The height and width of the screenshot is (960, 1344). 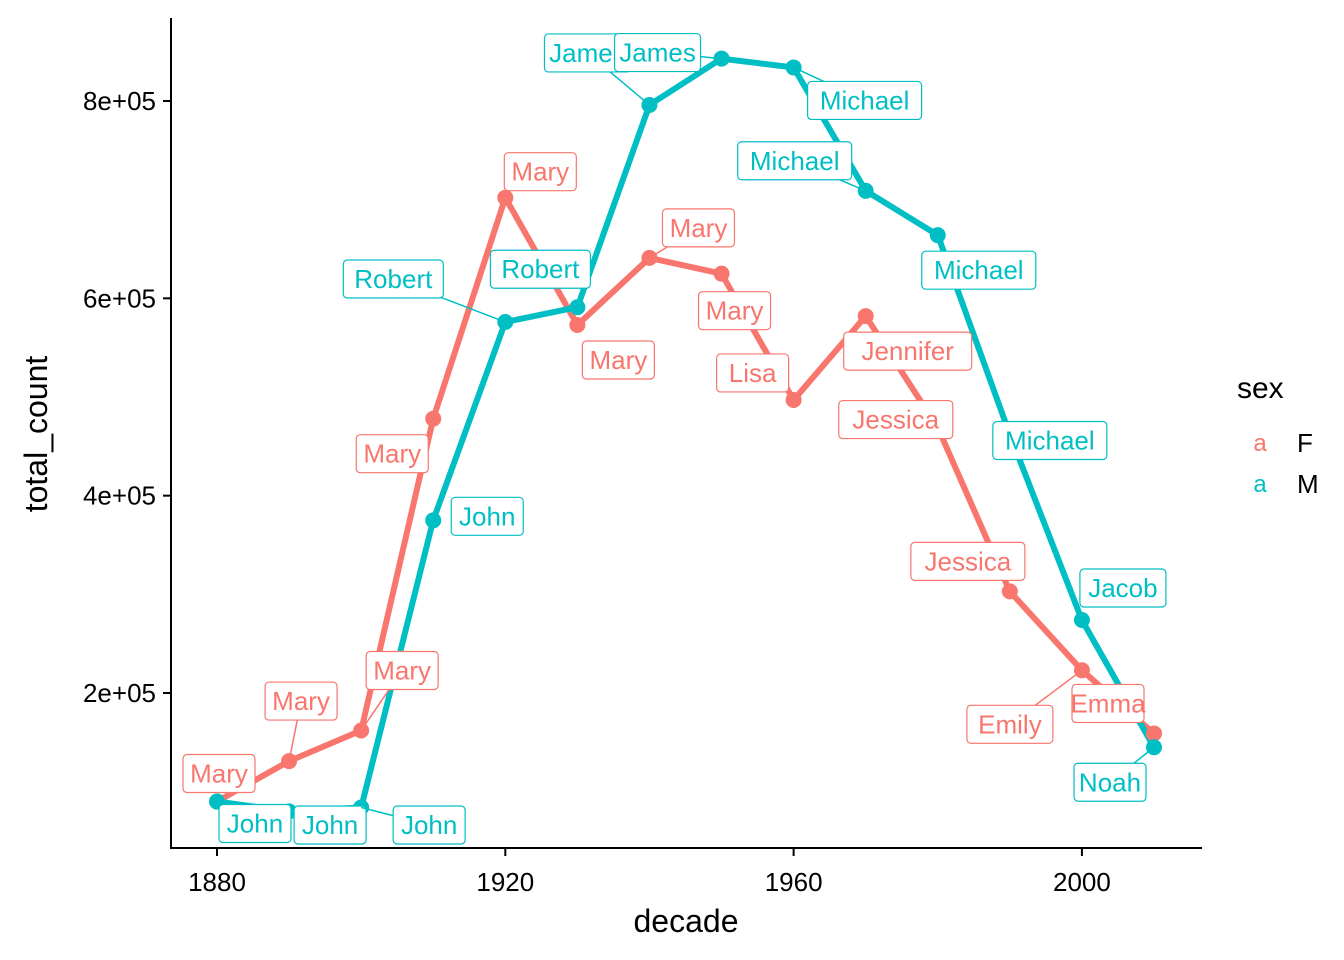 What do you see at coordinates (119, 298) in the screenshot?
I see `y-tick-label: 6e+05` at bounding box center [119, 298].